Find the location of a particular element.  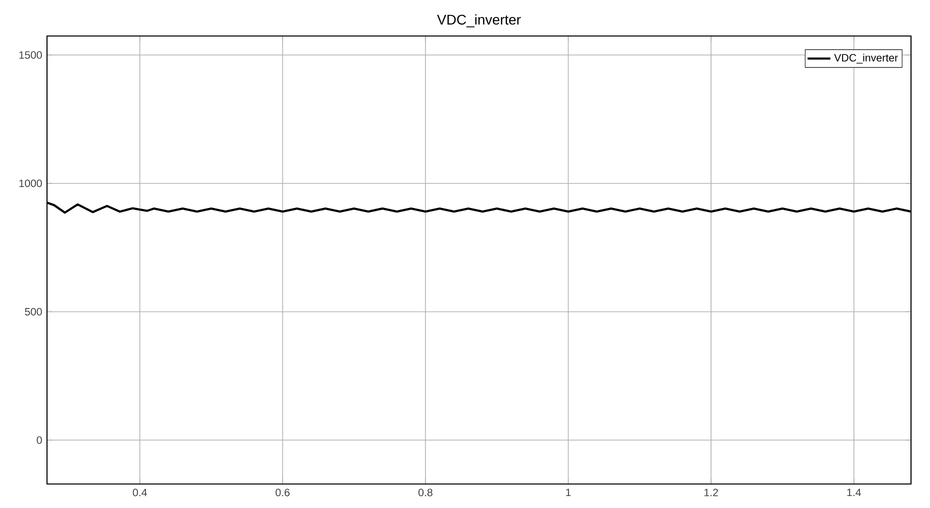

y-tick-label: 1000 is located at coordinates (30, 184).